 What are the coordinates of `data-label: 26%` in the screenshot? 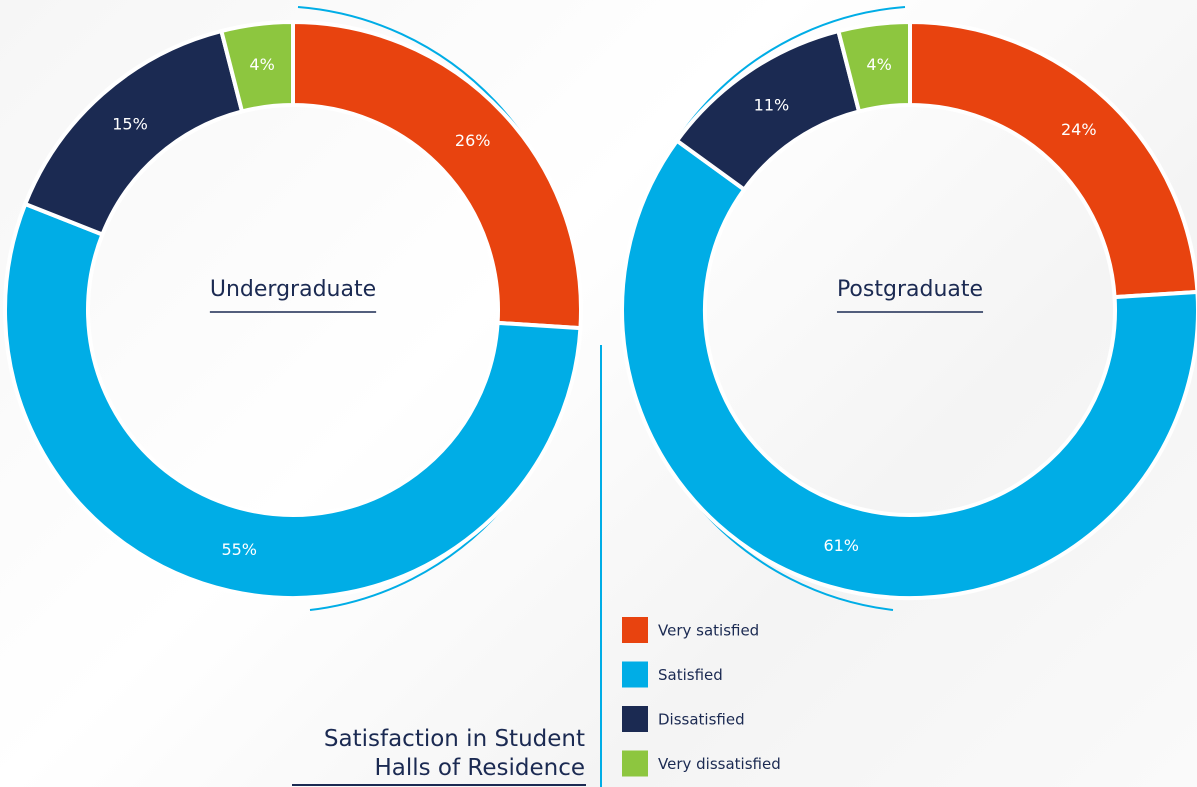 It's located at (473, 140).